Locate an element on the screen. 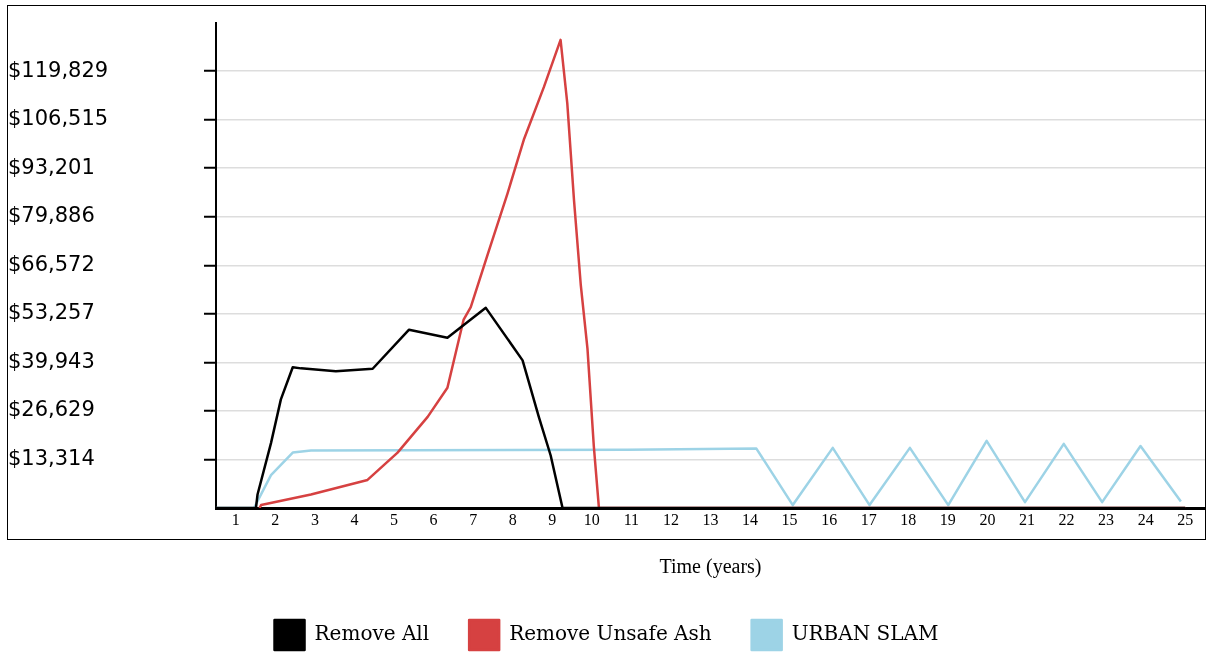 This screenshot has width=1208, height=664. legend-label: URBAN SLAM is located at coordinates (865, 633).